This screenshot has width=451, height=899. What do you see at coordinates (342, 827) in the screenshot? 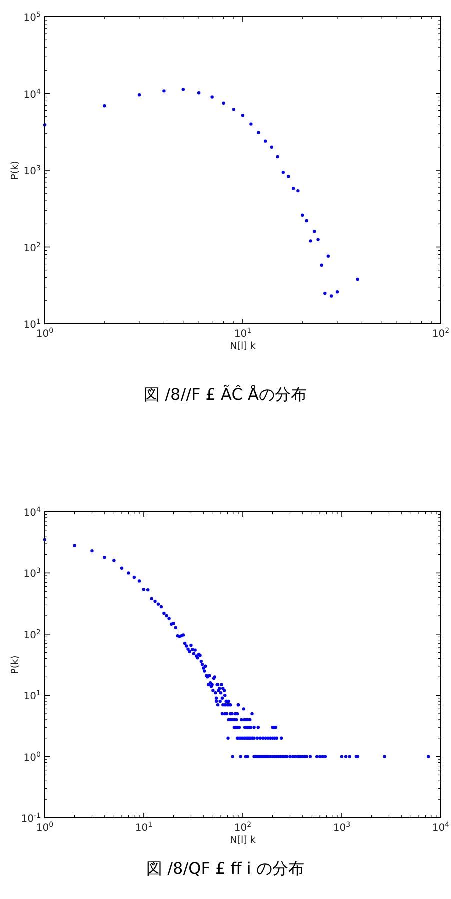
I see `x-tick-label: 10$^{3}$` at bounding box center [342, 827].